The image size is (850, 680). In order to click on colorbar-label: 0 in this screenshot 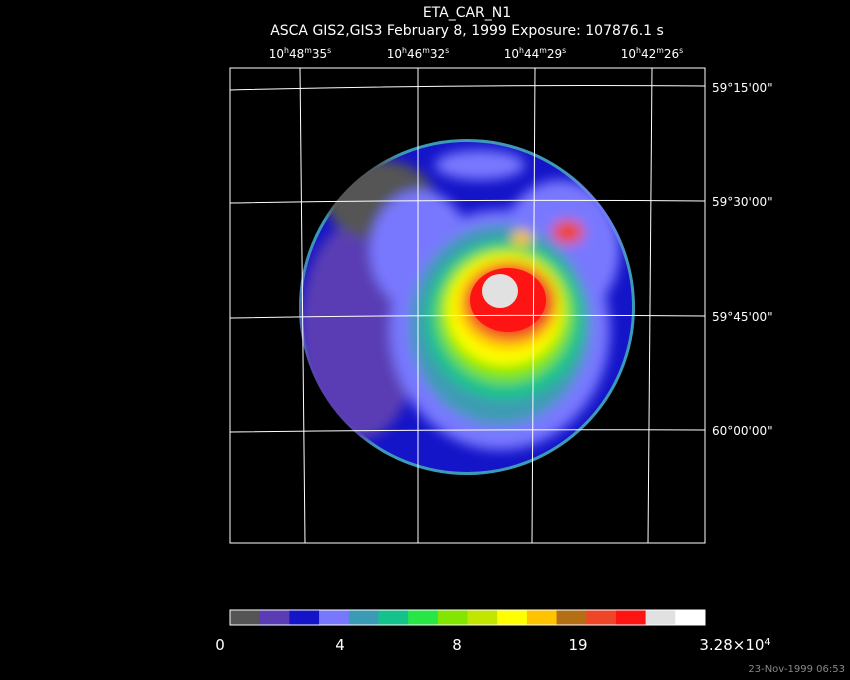, I will do `click(220, 645)`.